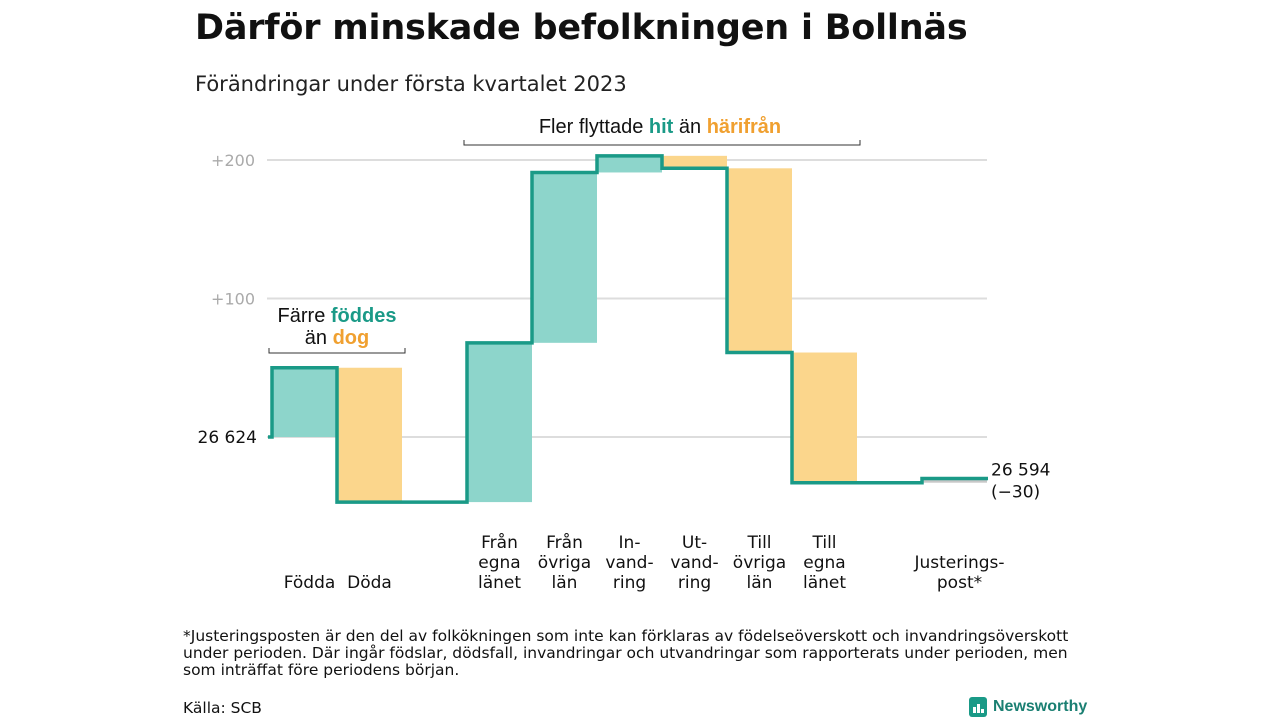  What do you see at coordinates (581, 28) in the screenshot?
I see `chart-title: Därför minskade befolkningen i Bollnäs` at bounding box center [581, 28].